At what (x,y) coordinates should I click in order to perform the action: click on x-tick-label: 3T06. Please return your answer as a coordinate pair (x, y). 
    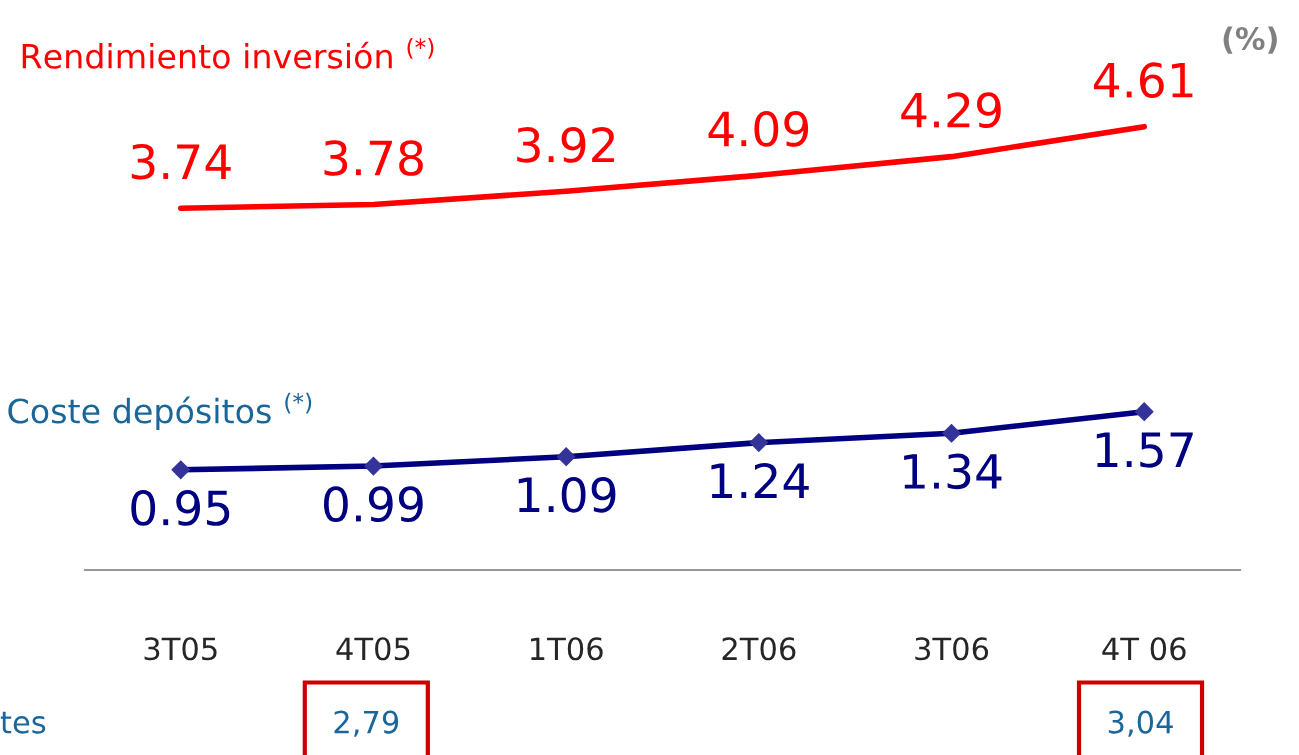
    Looking at the image, I should click on (952, 649).